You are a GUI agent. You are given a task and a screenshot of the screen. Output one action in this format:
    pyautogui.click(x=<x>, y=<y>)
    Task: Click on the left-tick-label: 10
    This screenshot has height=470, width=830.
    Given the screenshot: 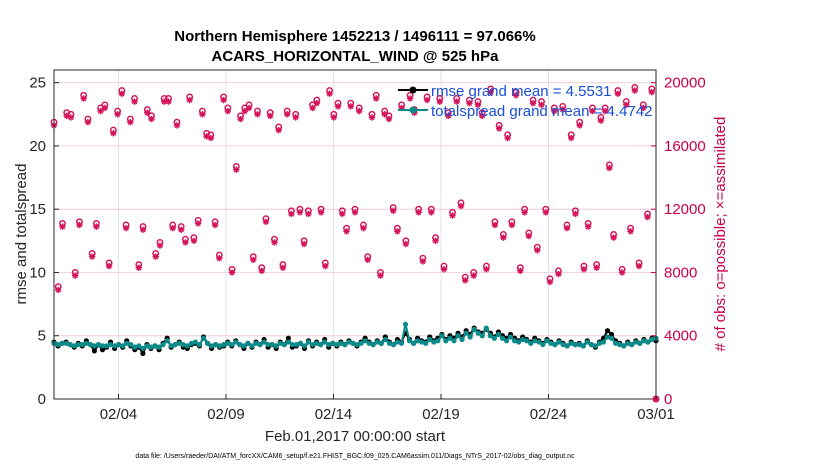 What is the action you would take?
    pyautogui.click(x=37, y=272)
    